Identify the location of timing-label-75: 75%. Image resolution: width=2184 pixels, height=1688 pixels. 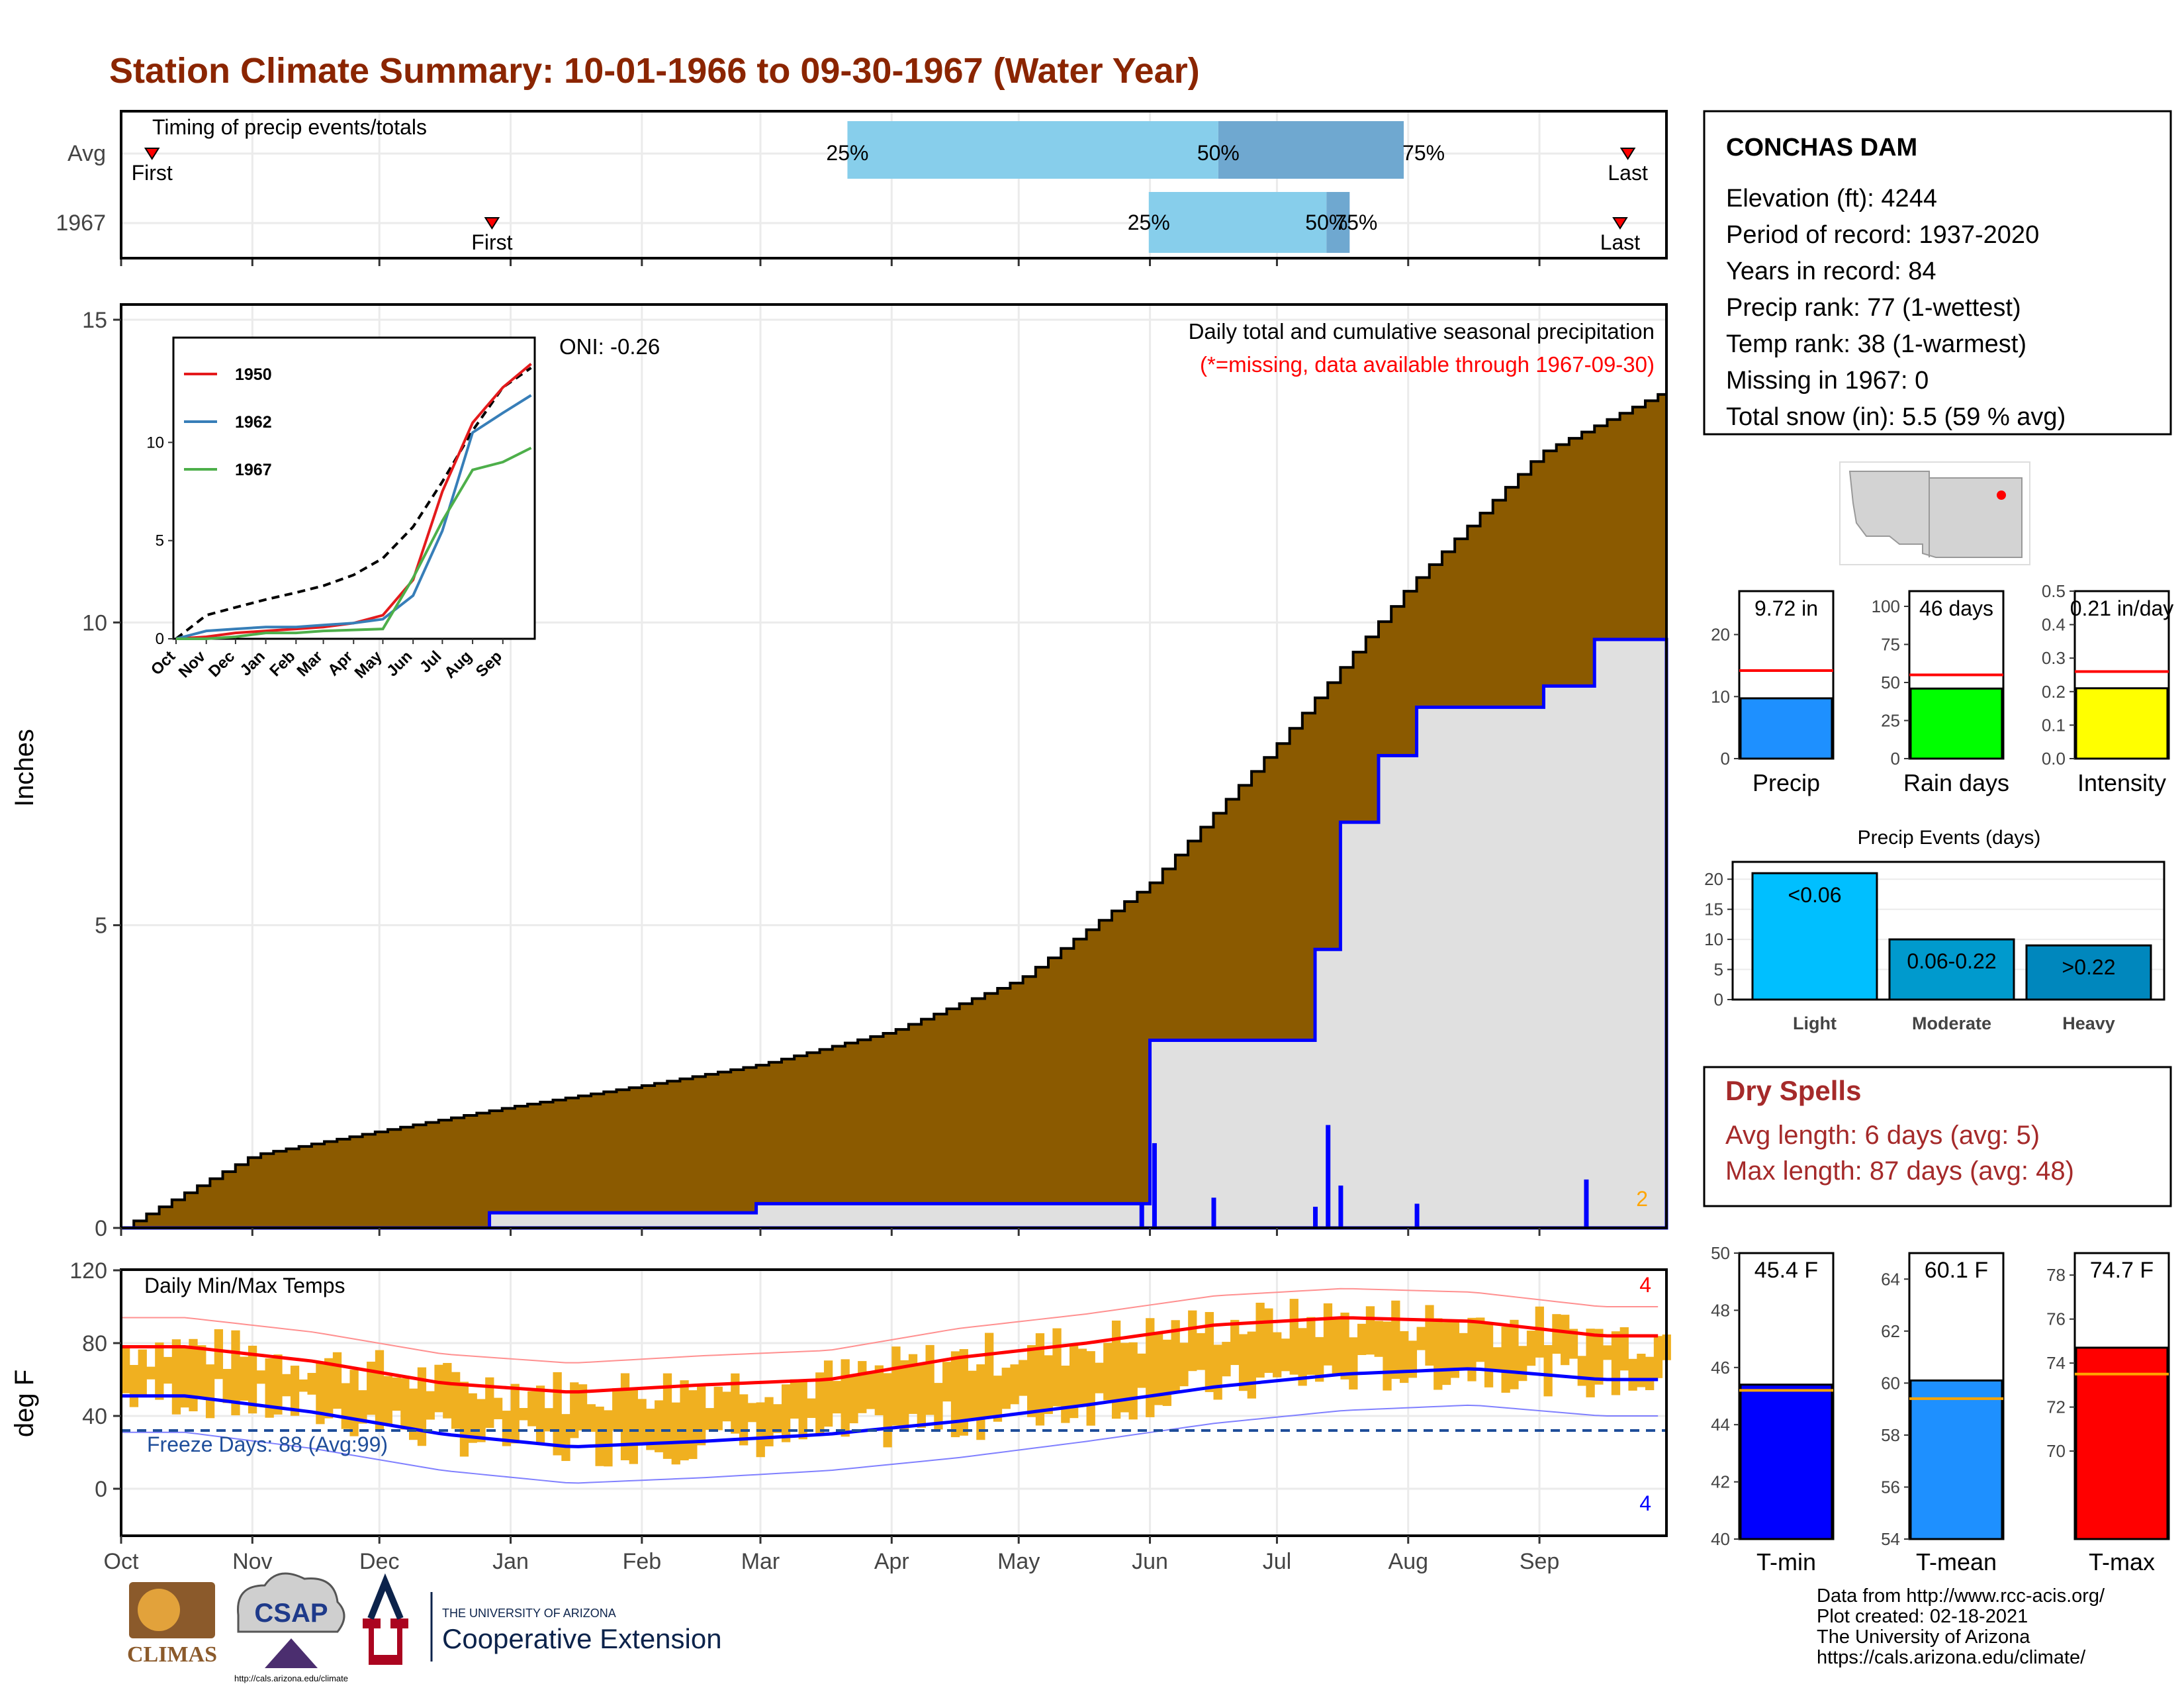
(1356, 222).